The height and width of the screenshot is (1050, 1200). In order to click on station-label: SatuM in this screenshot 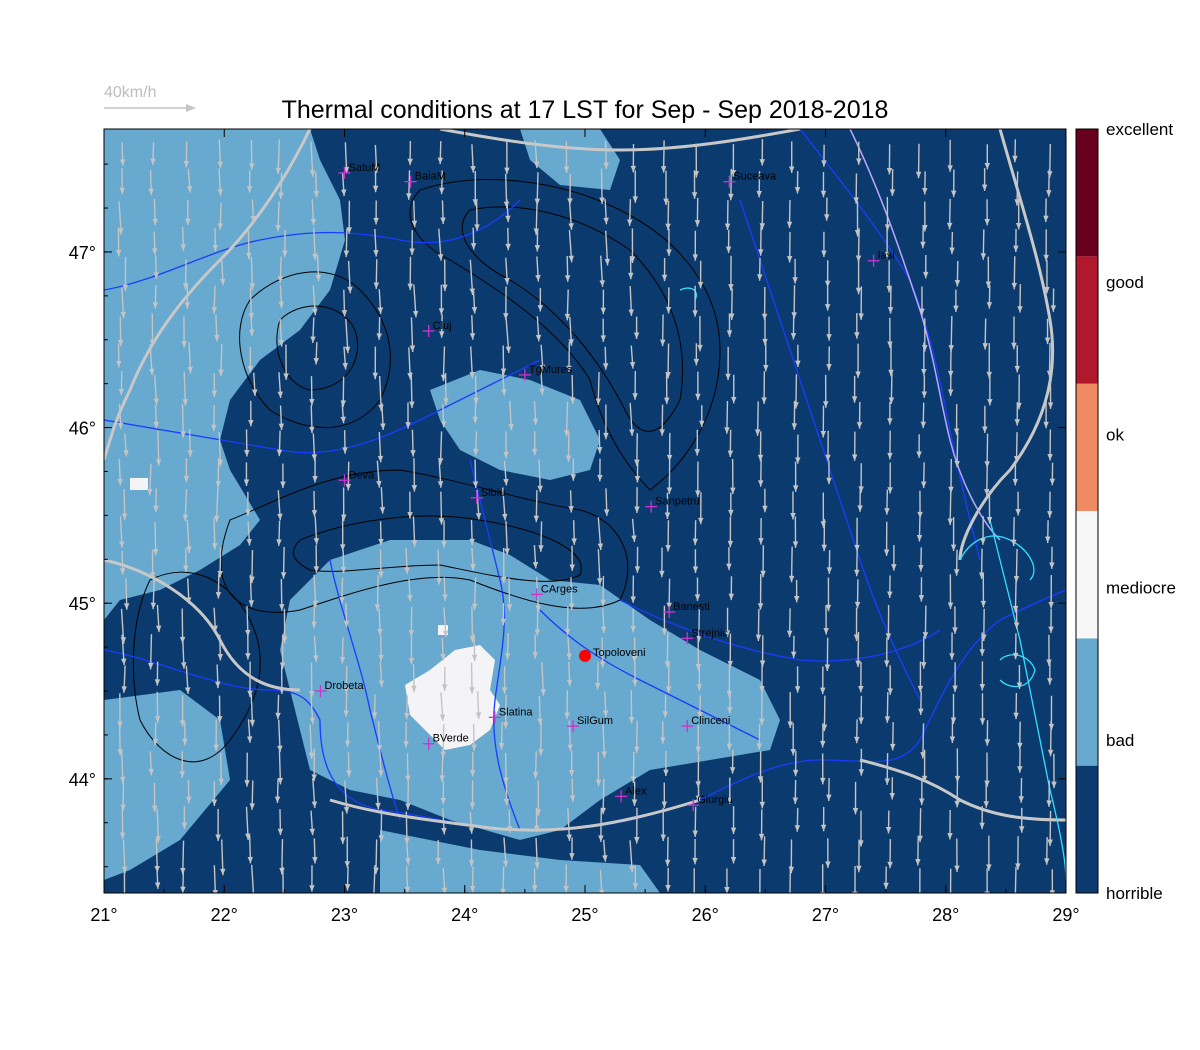, I will do `click(365, 168)`.